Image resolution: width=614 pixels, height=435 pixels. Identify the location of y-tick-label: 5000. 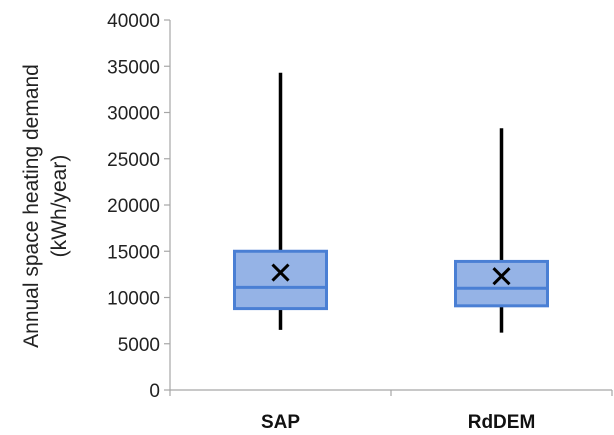
(139, 345).